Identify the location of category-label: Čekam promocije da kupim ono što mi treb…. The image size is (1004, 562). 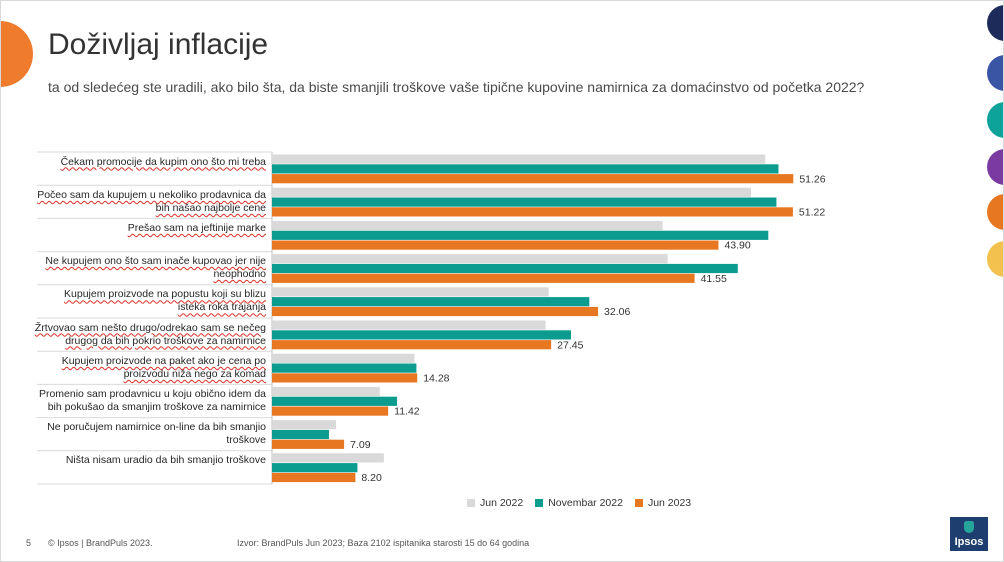
(163, 161).